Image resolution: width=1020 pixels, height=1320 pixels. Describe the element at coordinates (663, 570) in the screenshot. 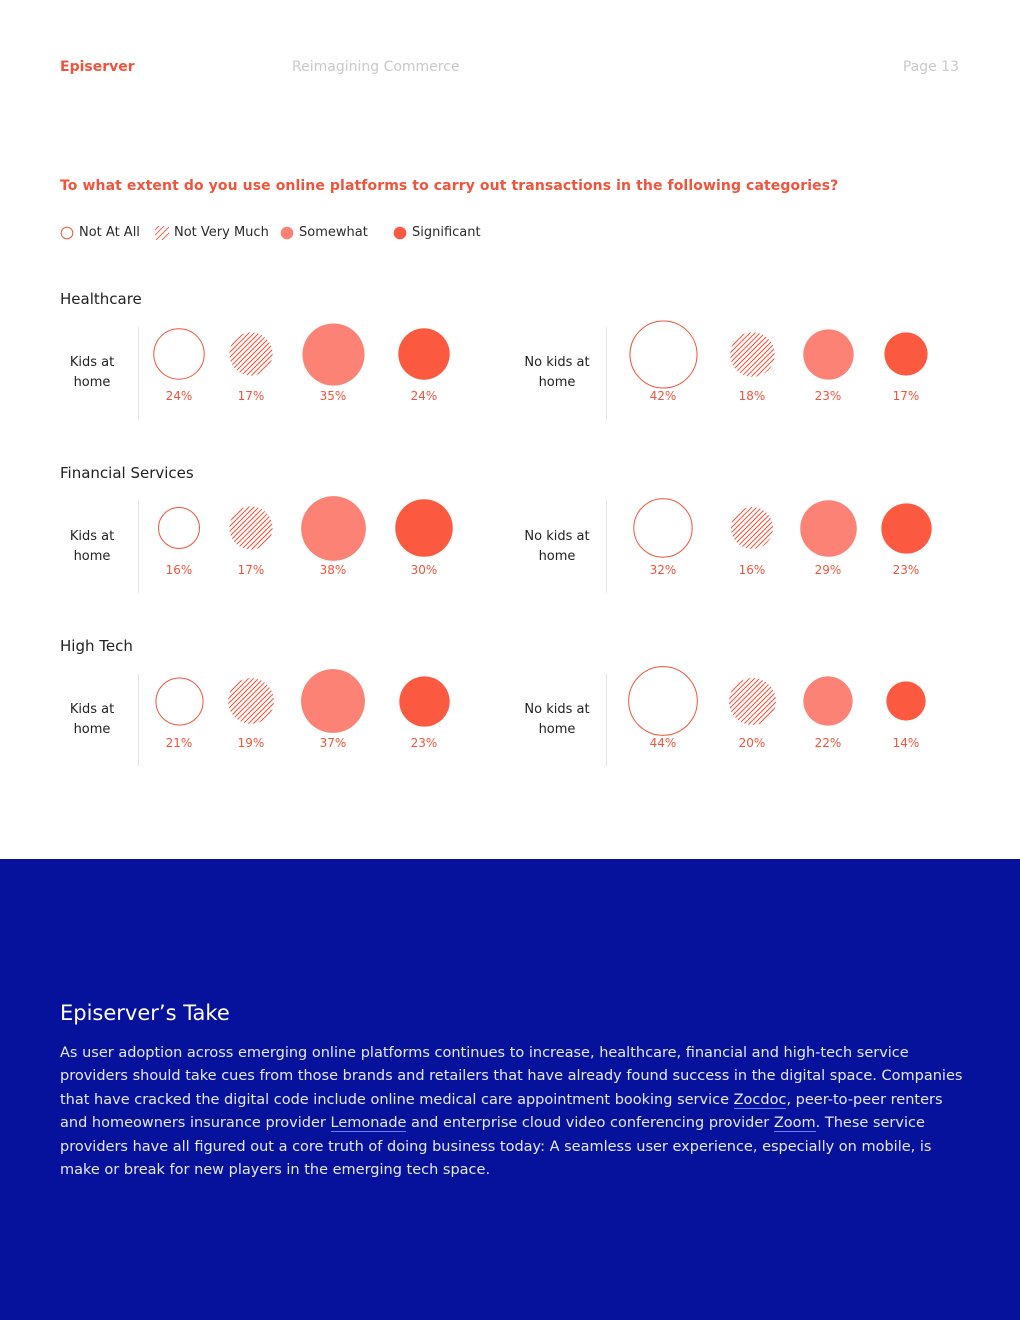

I see `data-label: 32%` at that location.